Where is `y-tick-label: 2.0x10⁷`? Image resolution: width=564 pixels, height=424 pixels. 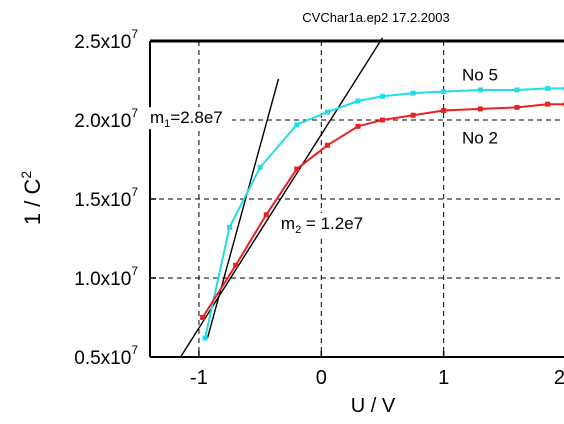 y-tick-label: 2.0x10⁷ is located at coordinates (106, 119).